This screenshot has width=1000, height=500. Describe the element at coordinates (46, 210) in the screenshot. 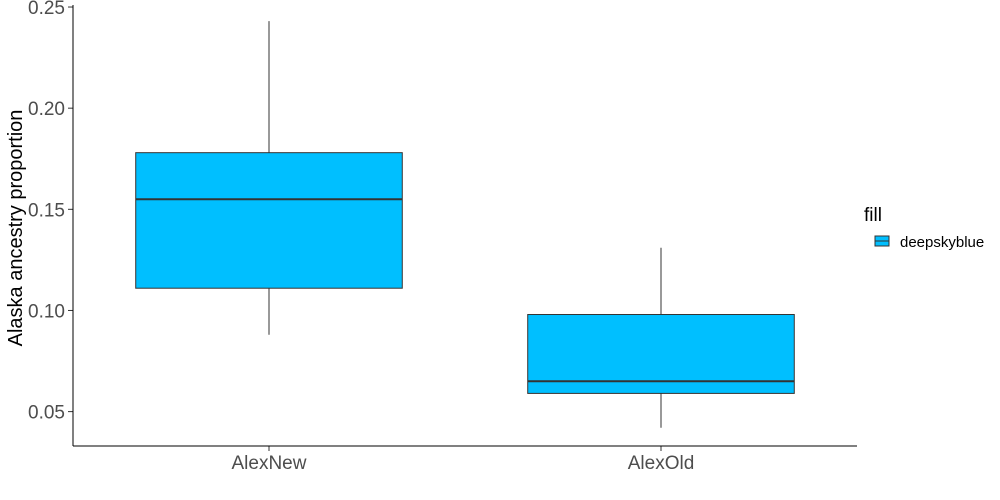

I see `y-tick-label: 0.15` at that location.